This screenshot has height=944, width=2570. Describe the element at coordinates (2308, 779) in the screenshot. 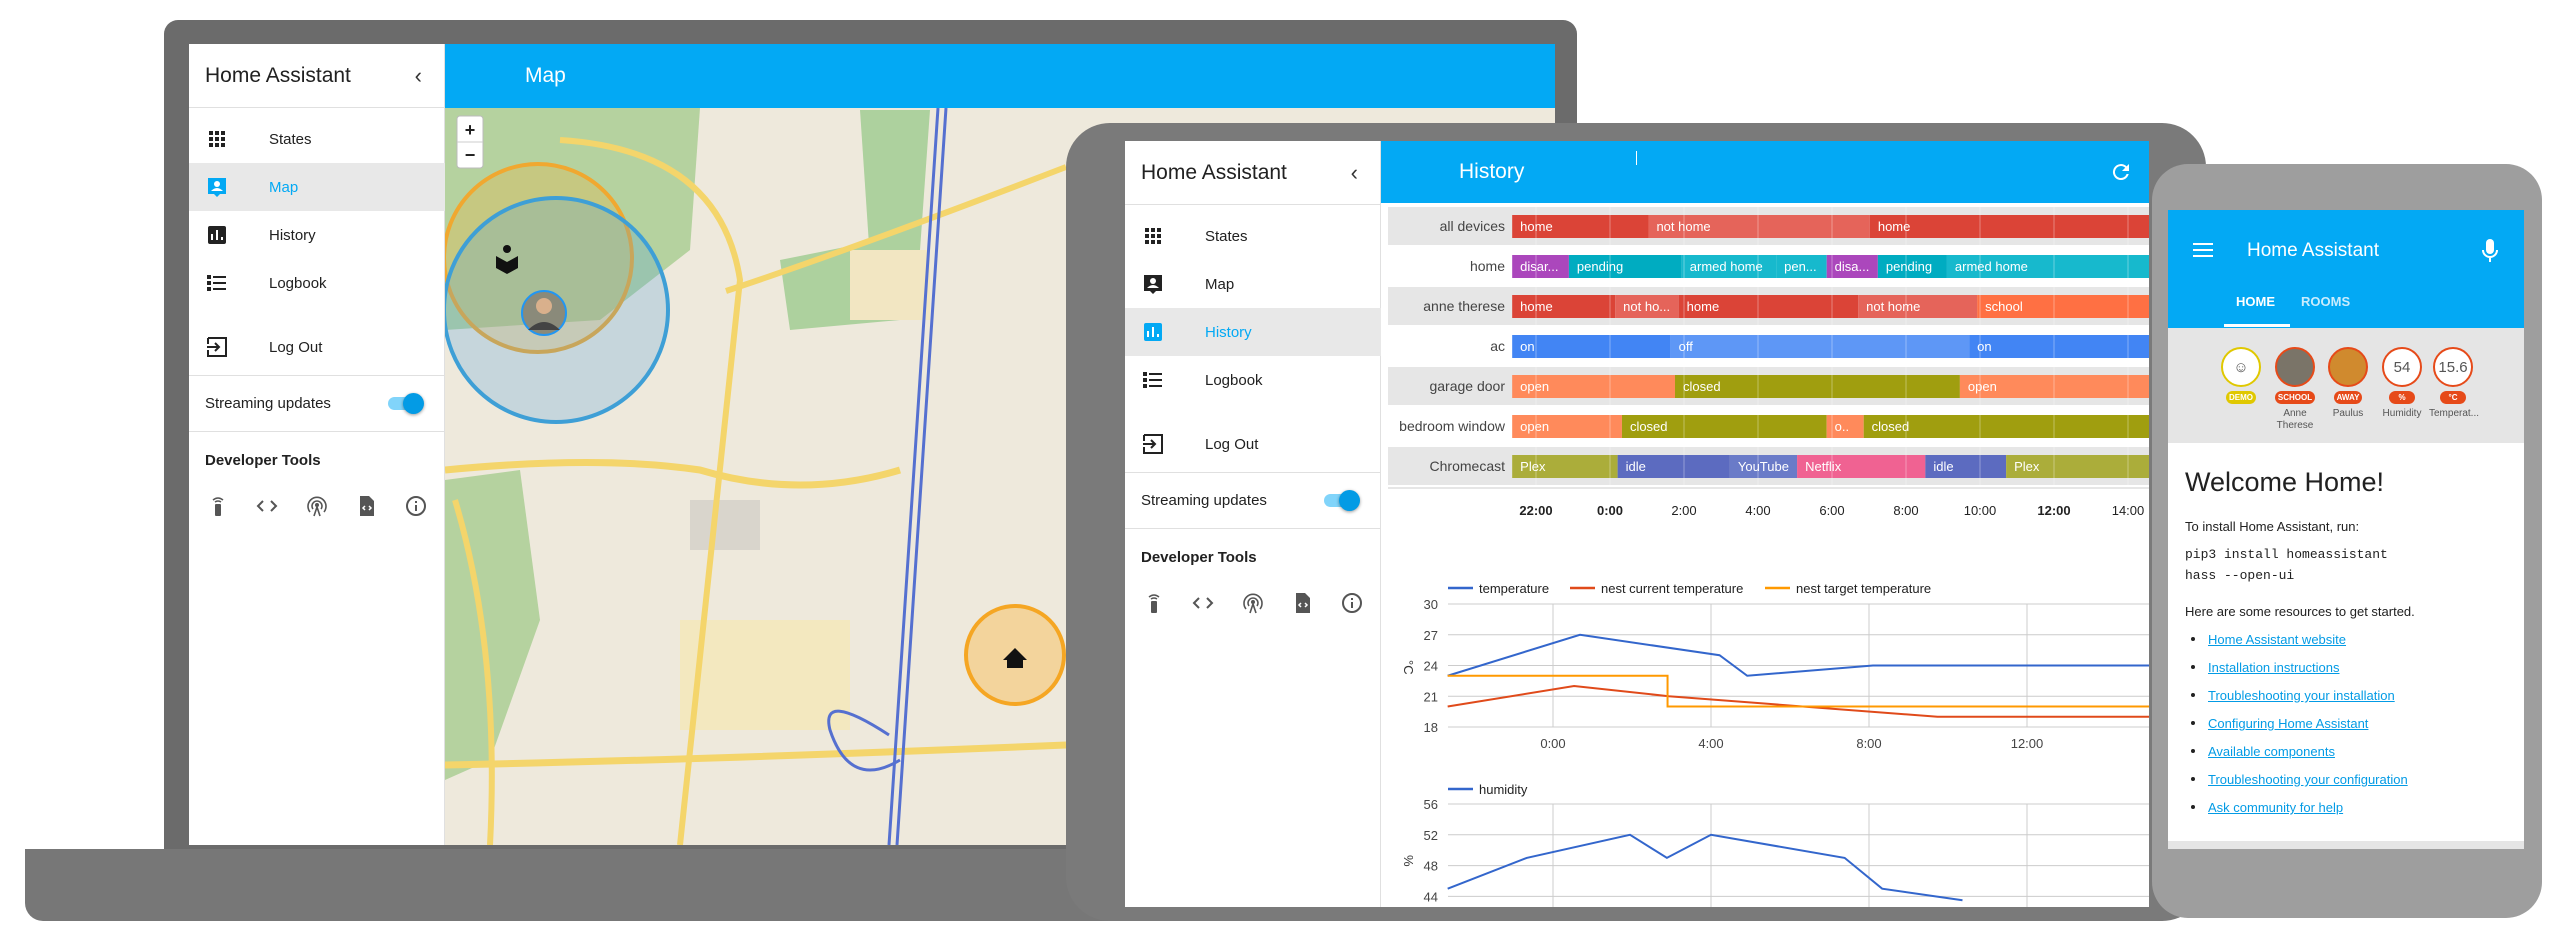

I see `resource-link: Troubleshooting your configuration` at that location.